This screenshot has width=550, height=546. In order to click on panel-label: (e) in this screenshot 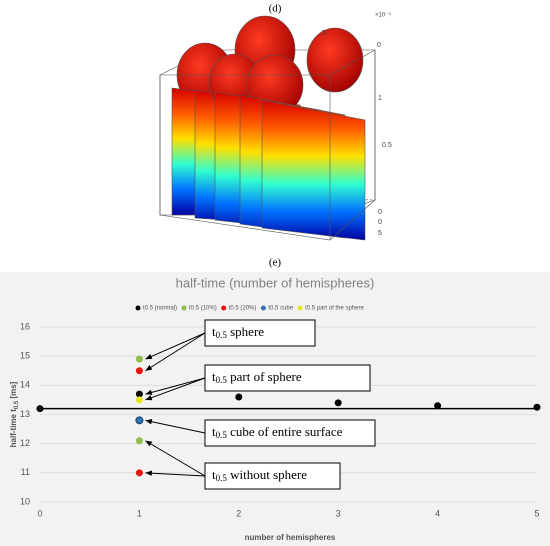, I will do `click(275, 263)`.